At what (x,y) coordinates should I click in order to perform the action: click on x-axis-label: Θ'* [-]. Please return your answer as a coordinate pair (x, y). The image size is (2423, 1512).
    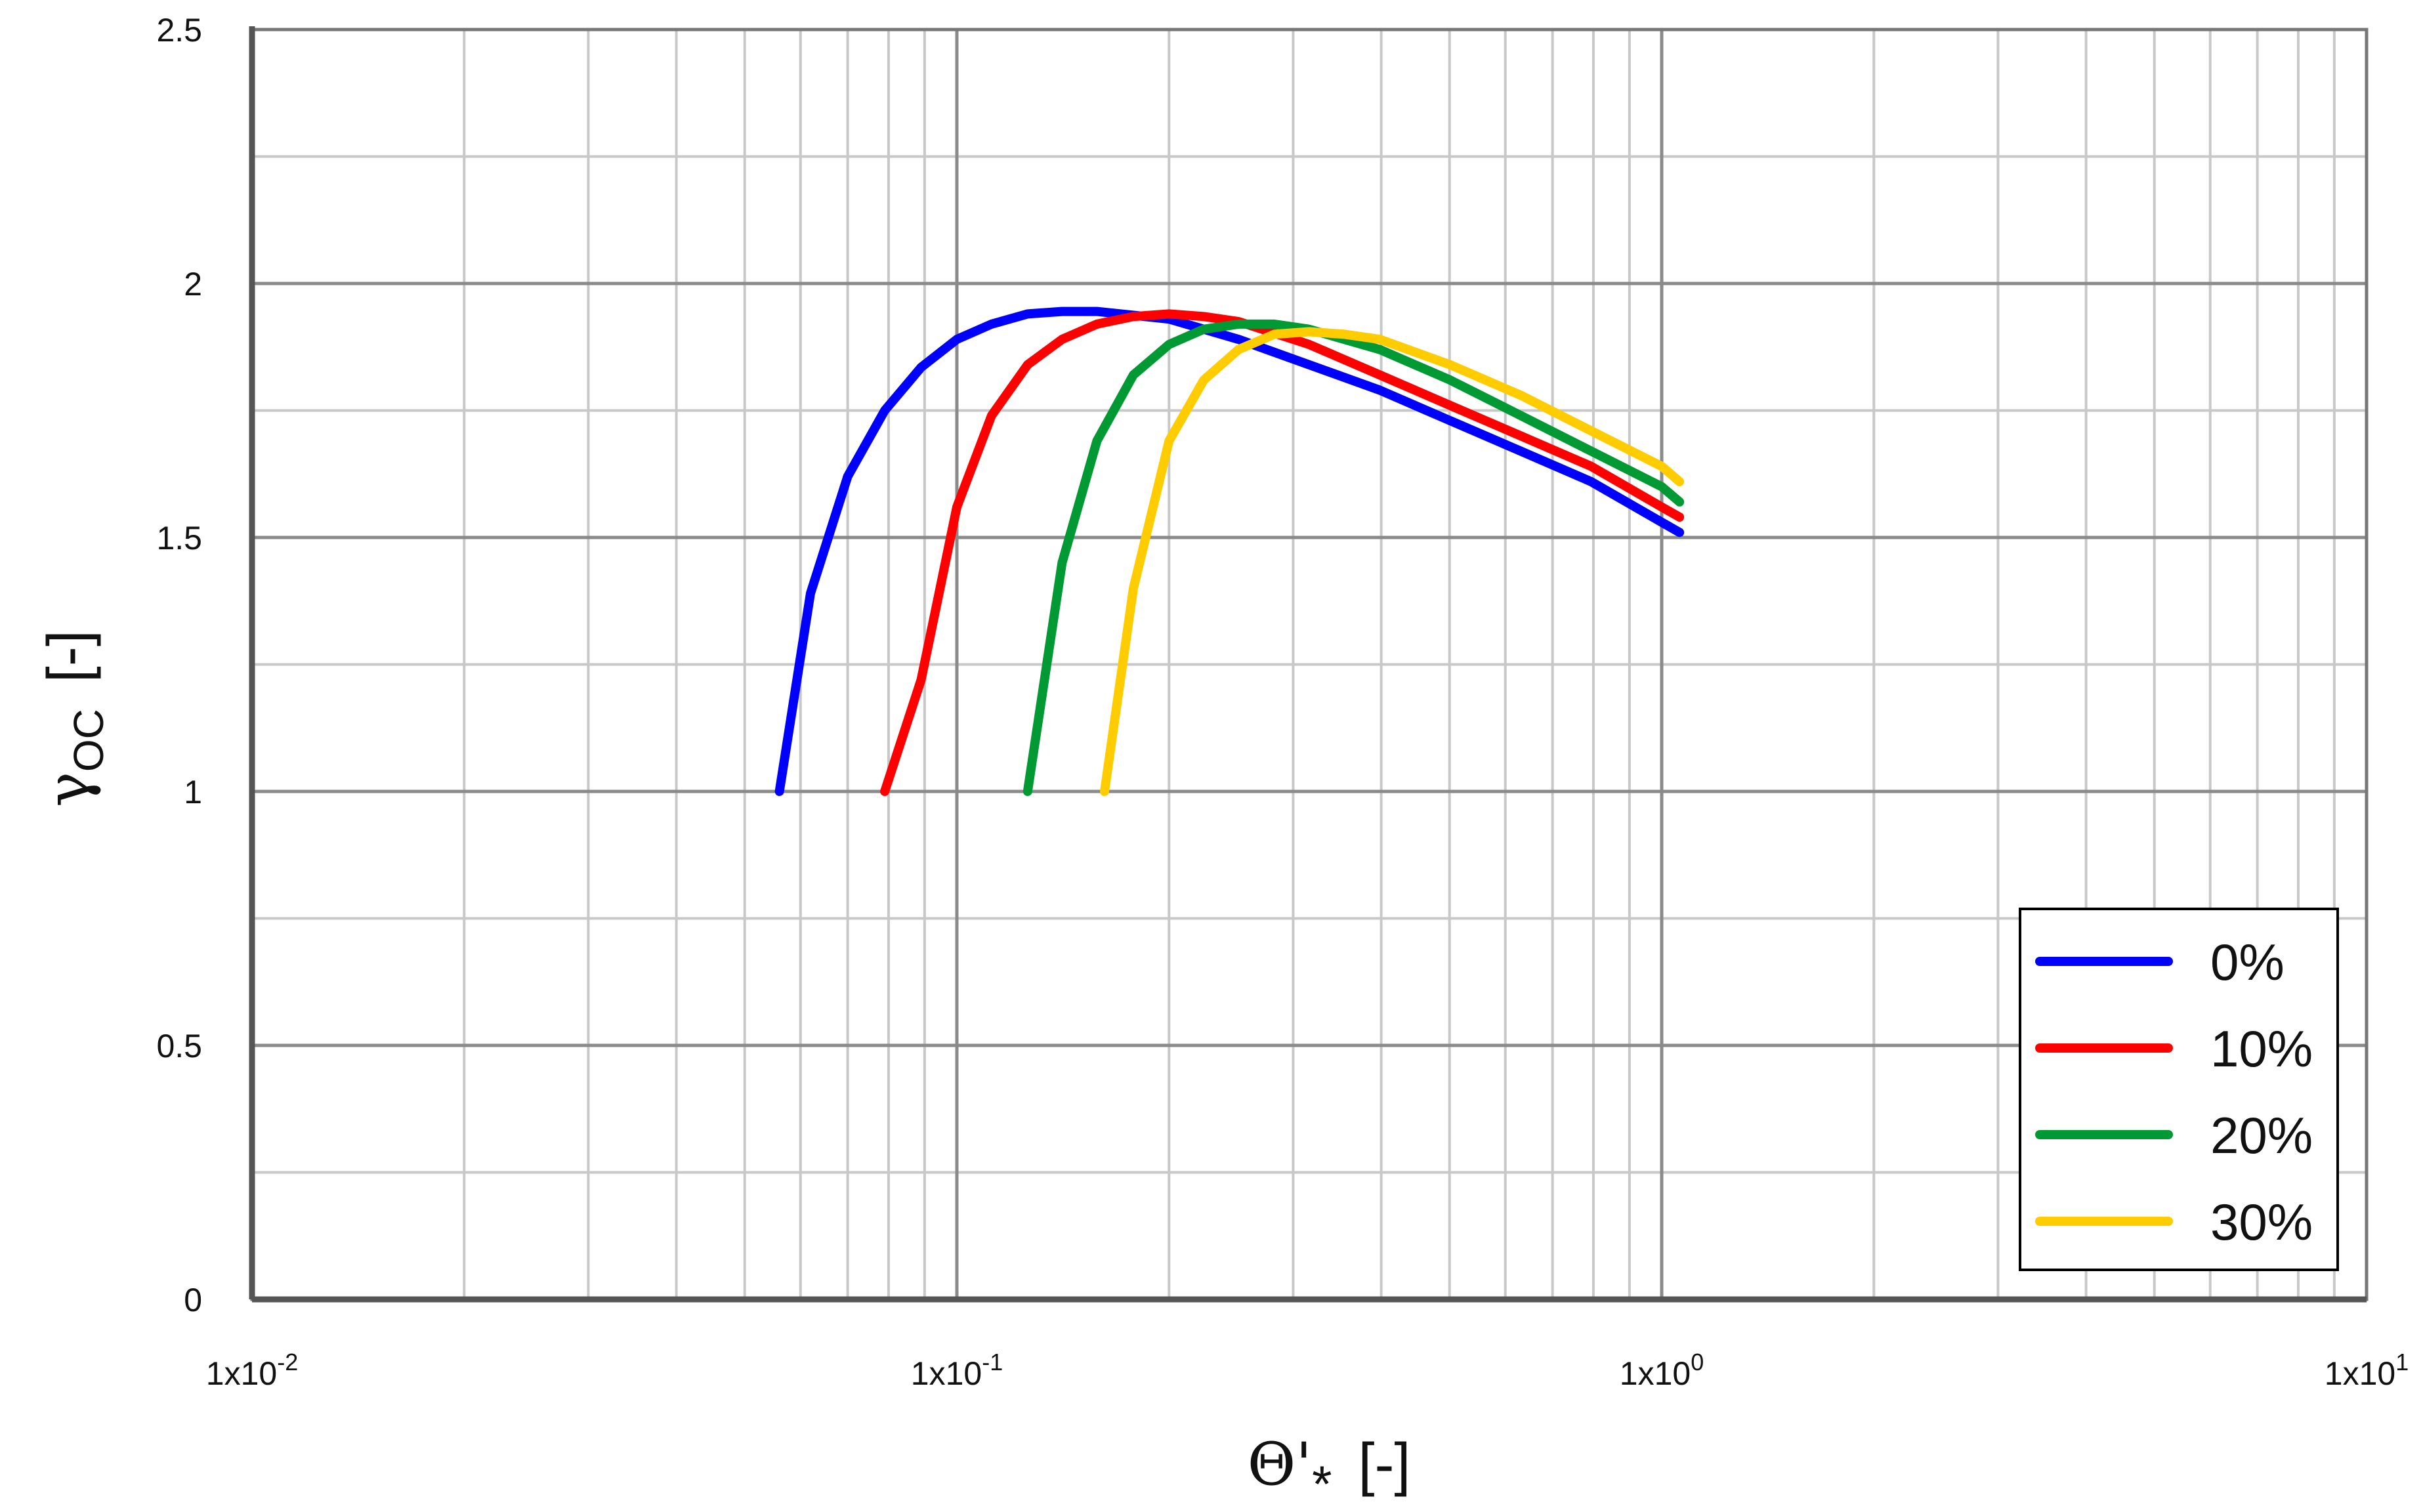
    Looking at the image, I should click on (1329, 1471).